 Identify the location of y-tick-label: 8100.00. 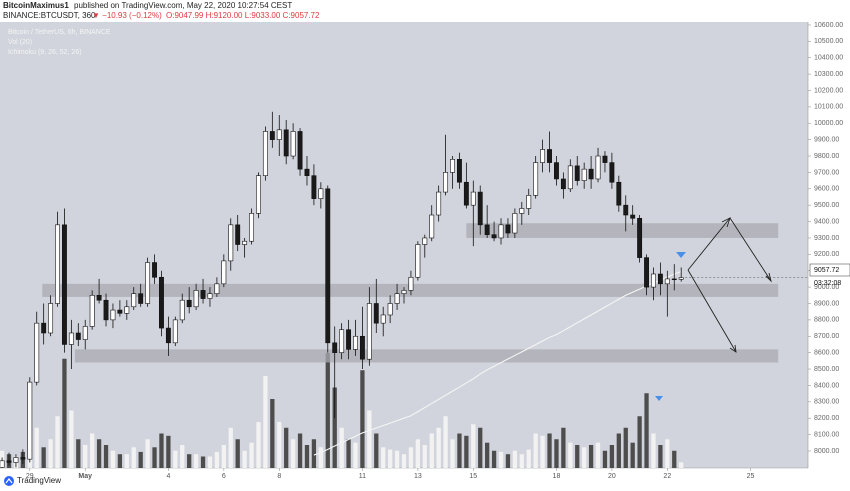
(826, 434).